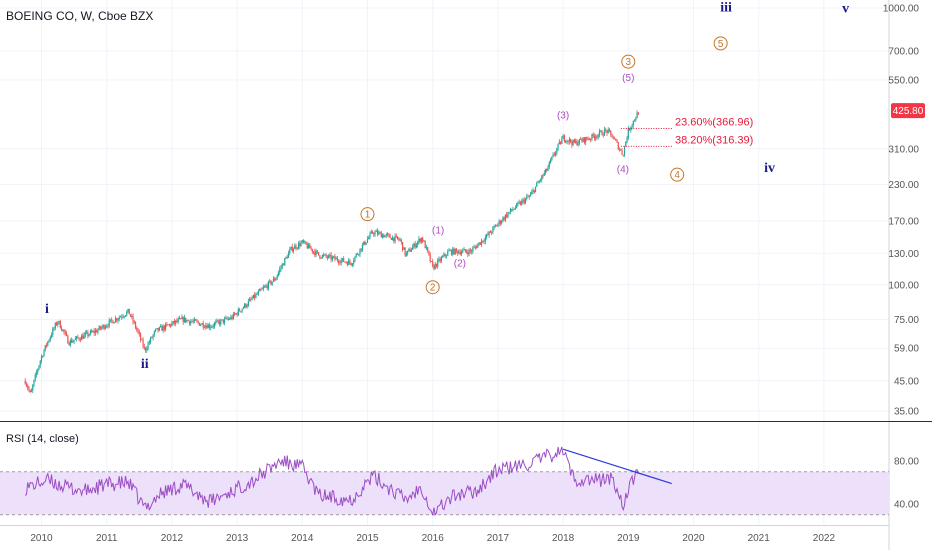 The image size is (932, 550). I want to click on time-tick-label: 2021, so click(759, 538).